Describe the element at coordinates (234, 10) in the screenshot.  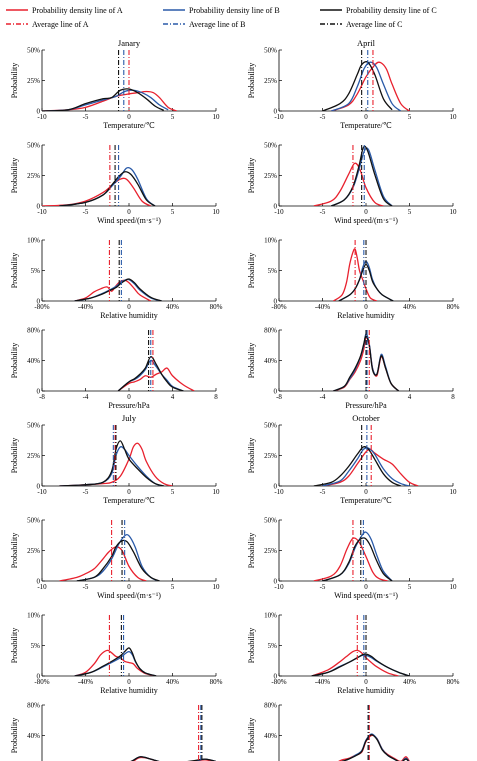
I see `legend-label: Probability density line of B` at that location.